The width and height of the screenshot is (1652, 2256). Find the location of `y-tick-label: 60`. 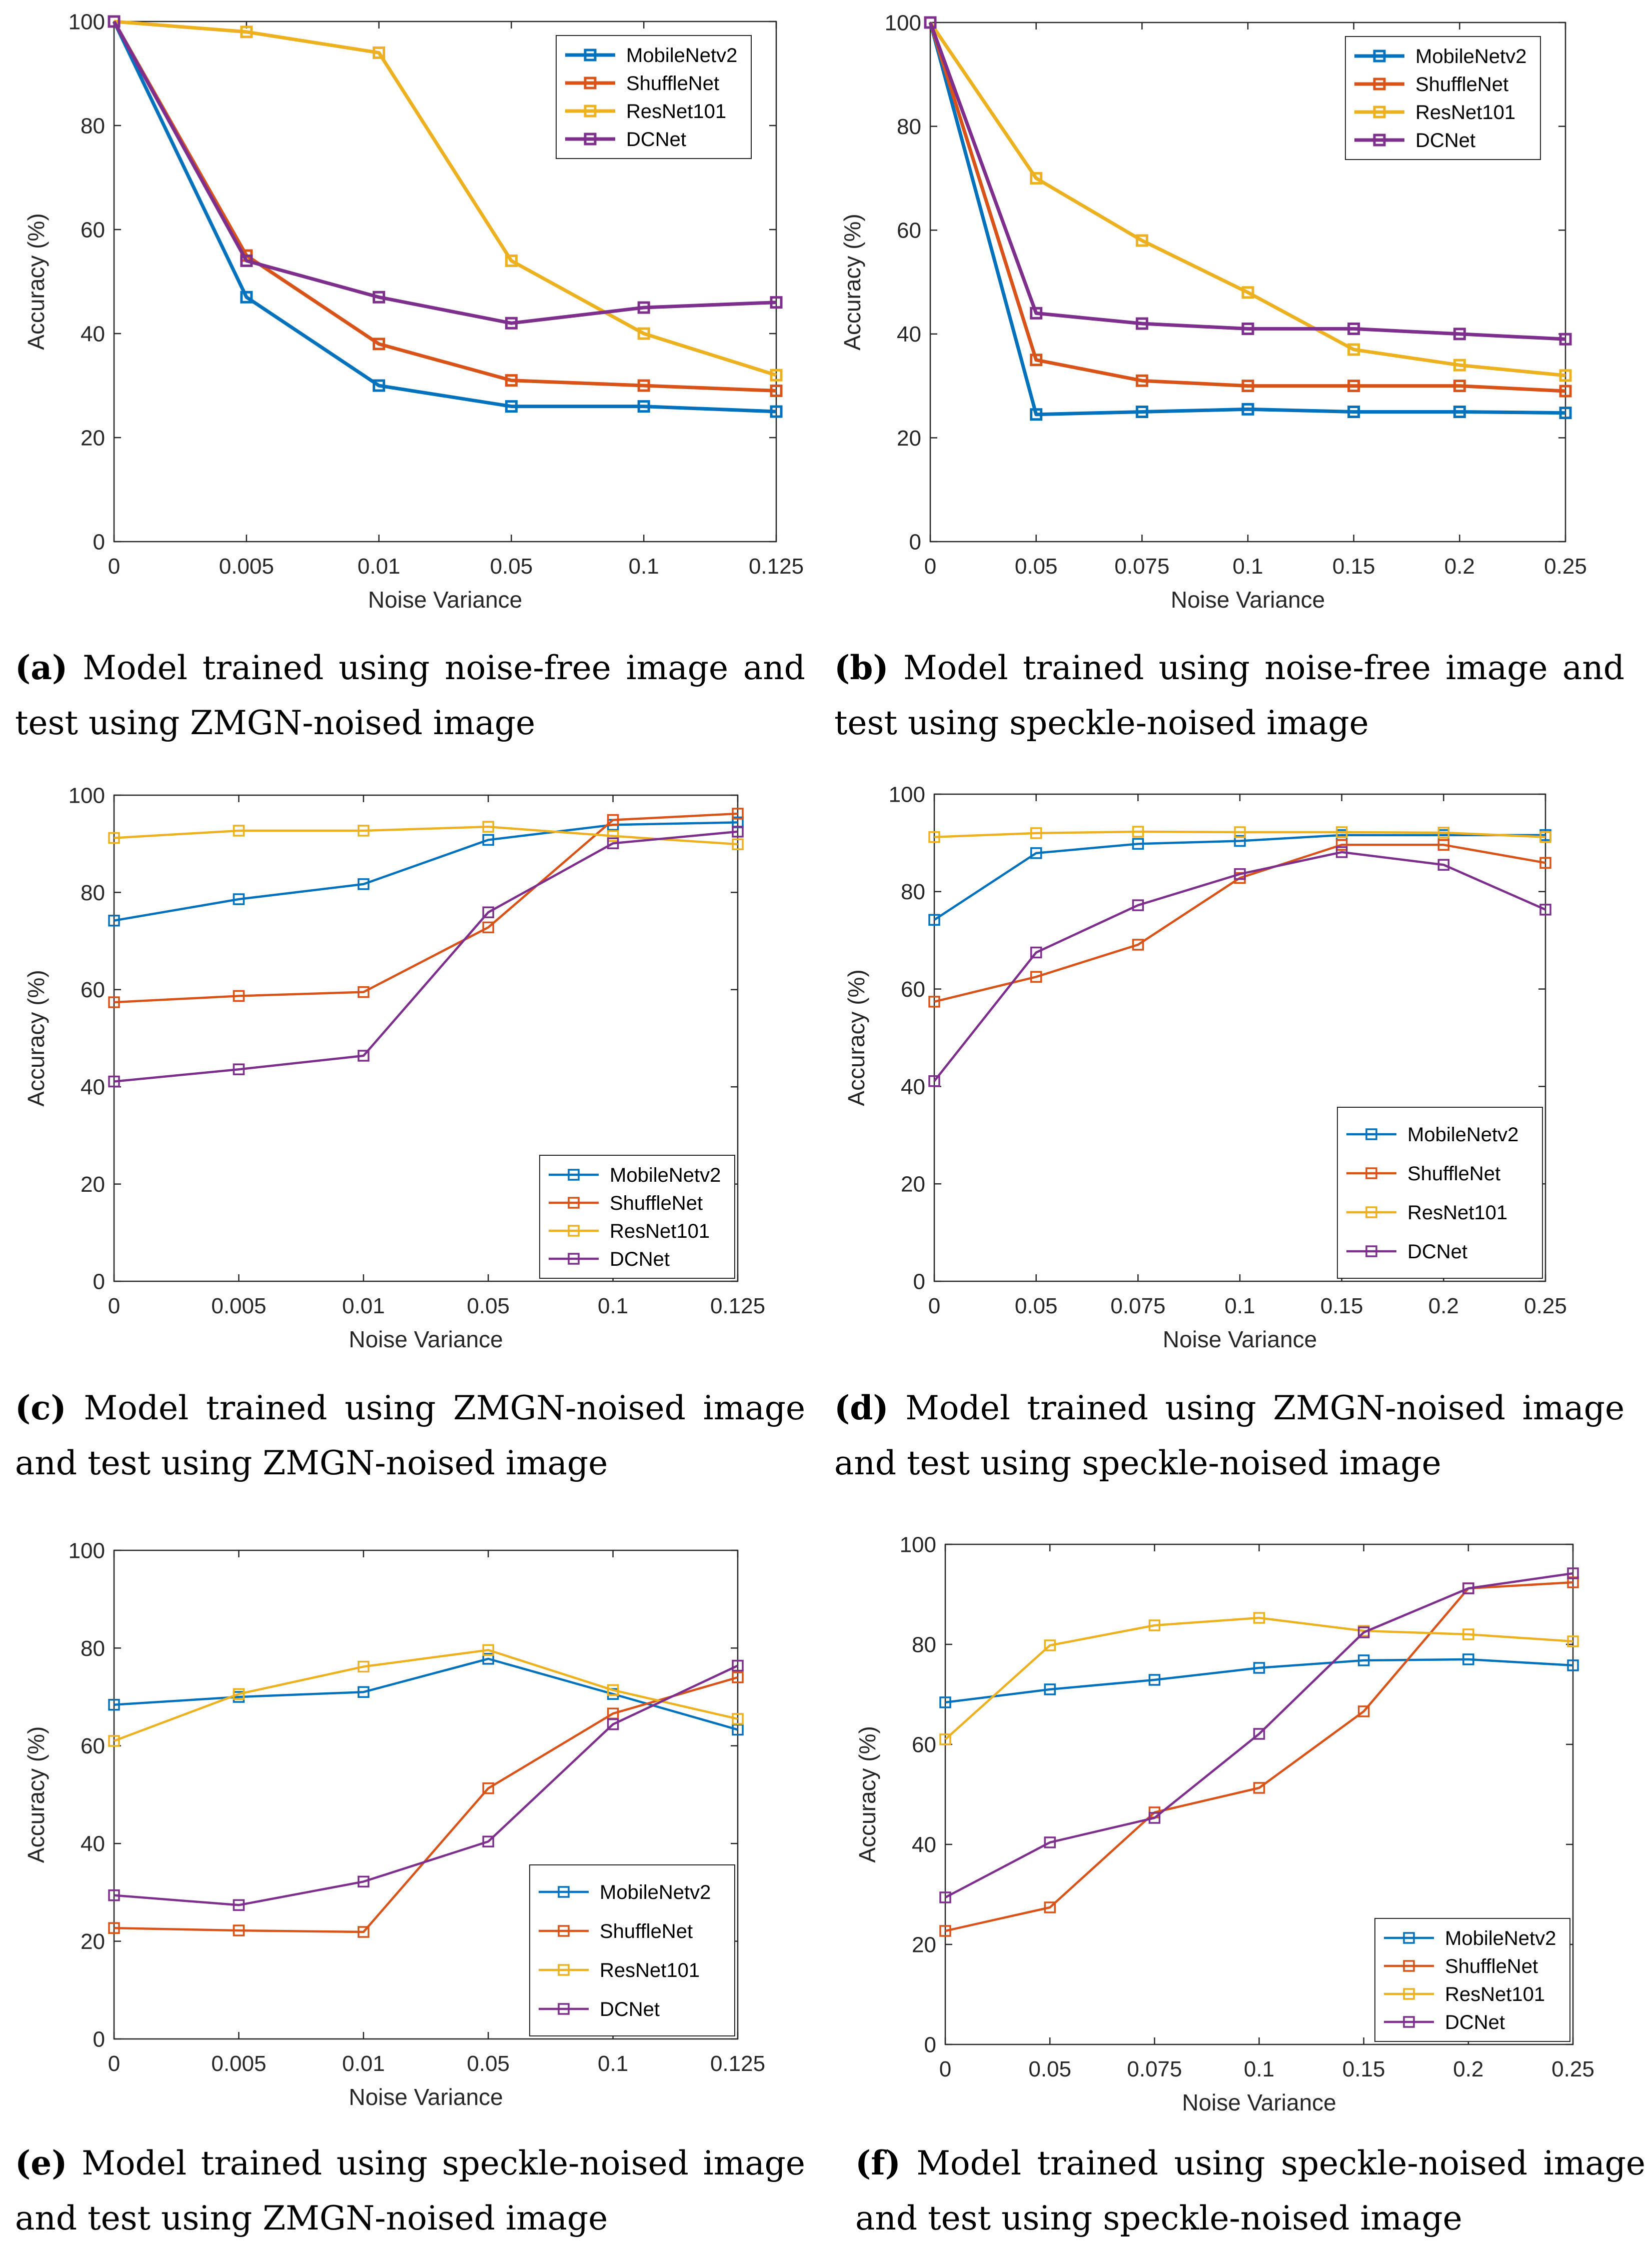

y-tick-label: 60 is located at coordinates (913, 990).